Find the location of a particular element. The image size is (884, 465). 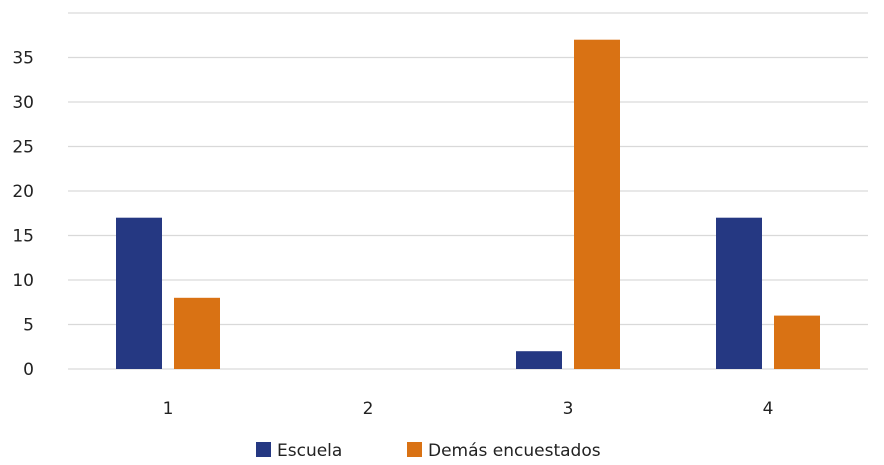

y-tick-label: 25 is located at coordinates (23, 148).